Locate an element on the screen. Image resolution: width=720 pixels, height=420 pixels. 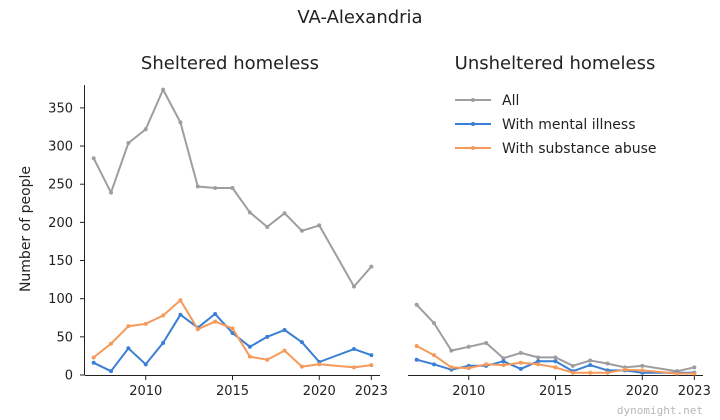
y-tick-label: 200 is located at coordinates (60, 223).